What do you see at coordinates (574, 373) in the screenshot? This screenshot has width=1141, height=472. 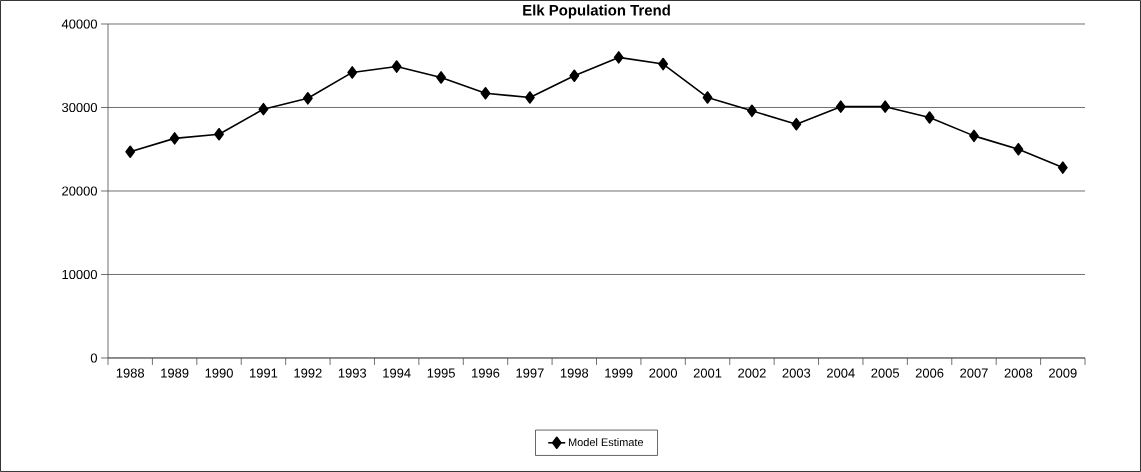 I see `x-tick-label: 1998` at bounding box center [574, 373].